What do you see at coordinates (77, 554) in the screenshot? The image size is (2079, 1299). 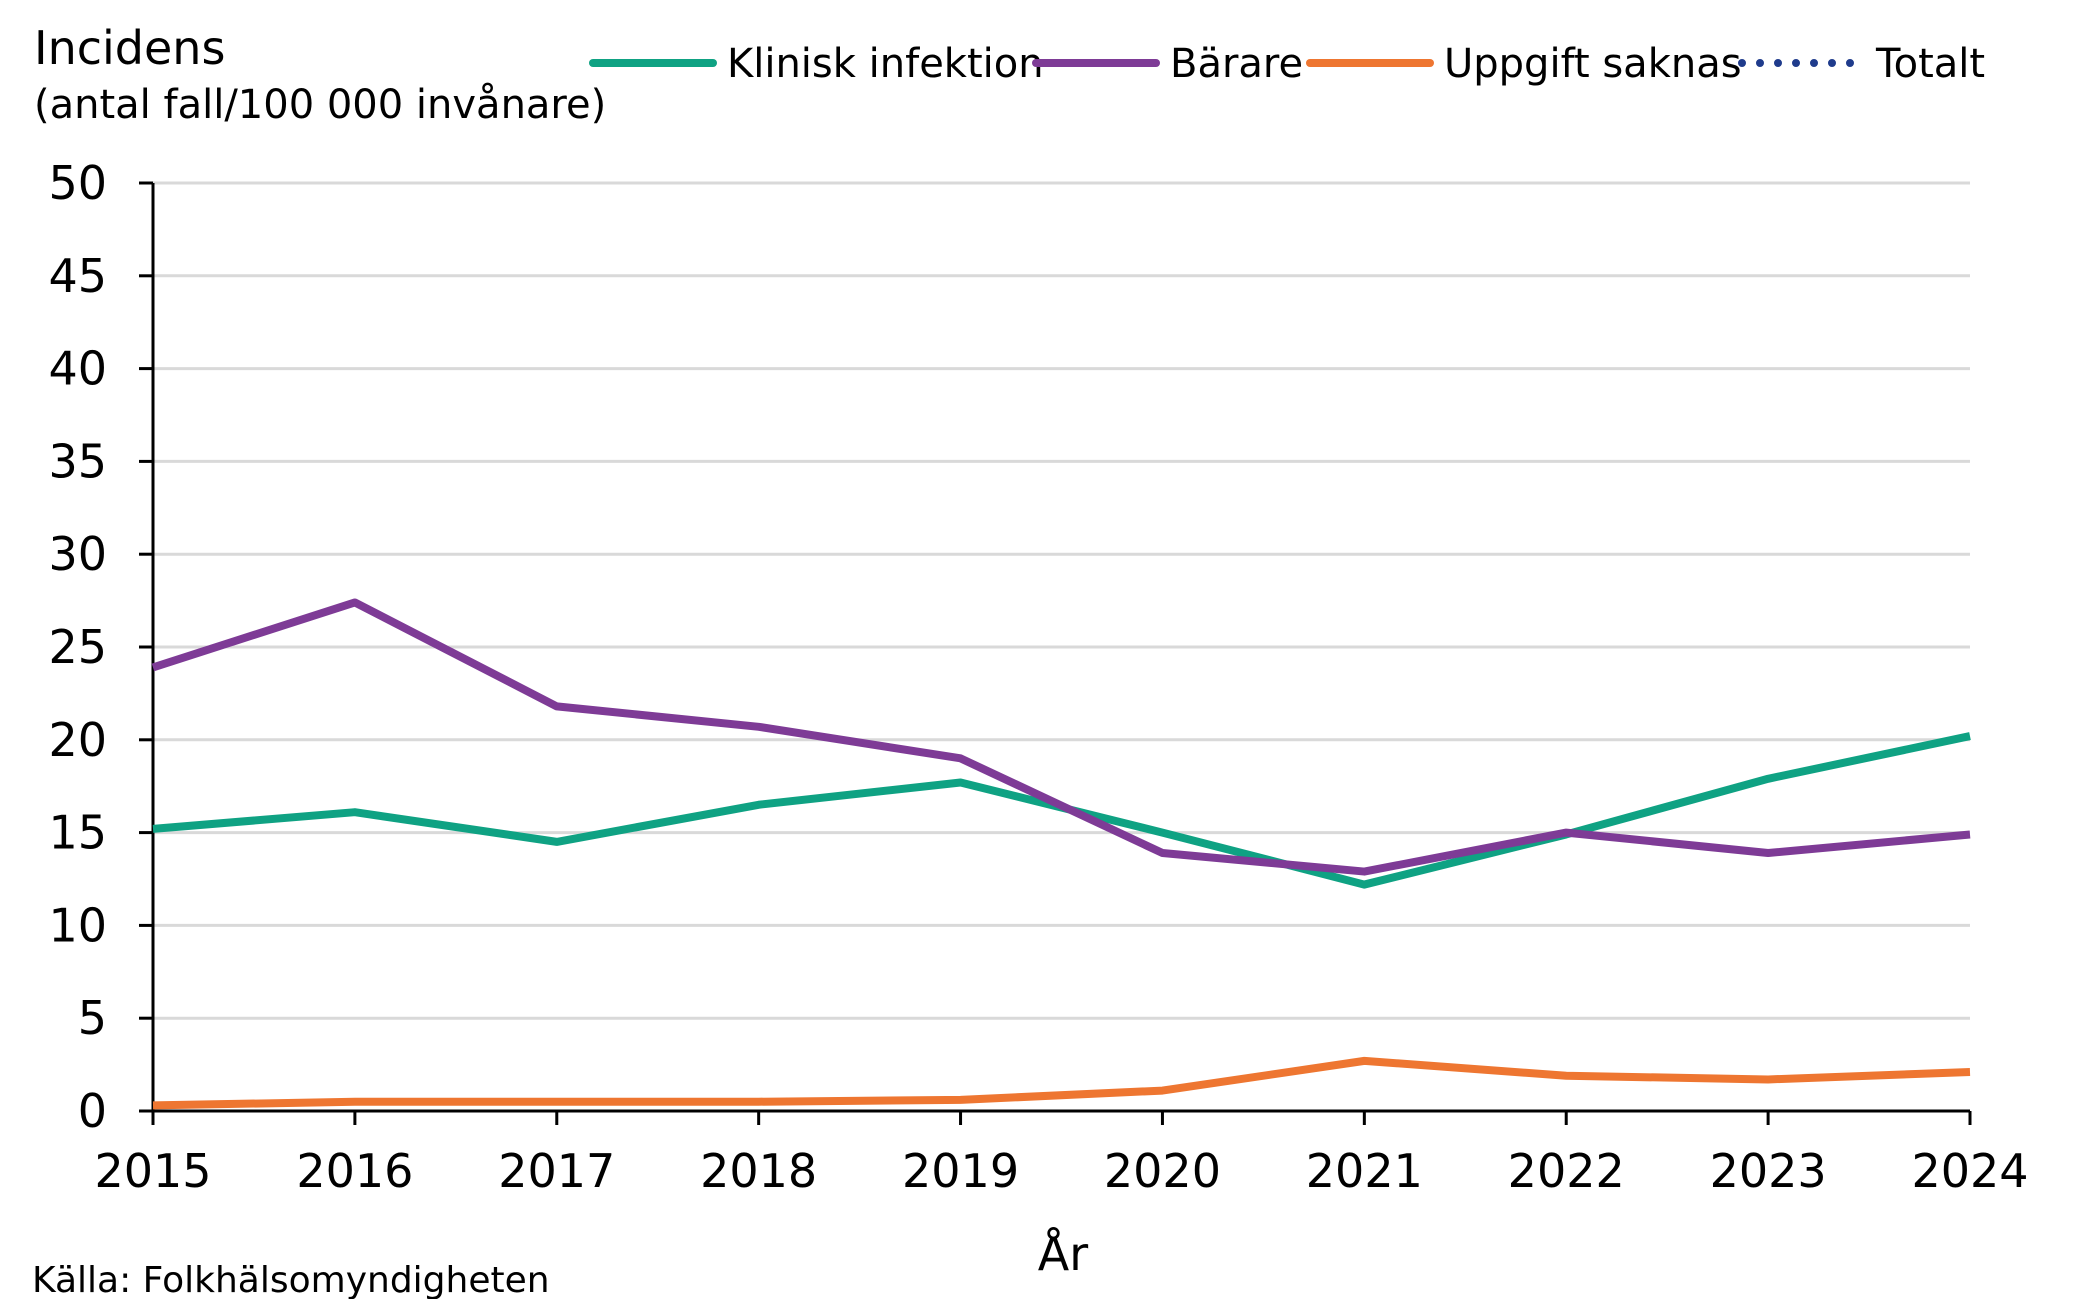 I see `y-tick-label: 30` at bounding box center [77, 554].